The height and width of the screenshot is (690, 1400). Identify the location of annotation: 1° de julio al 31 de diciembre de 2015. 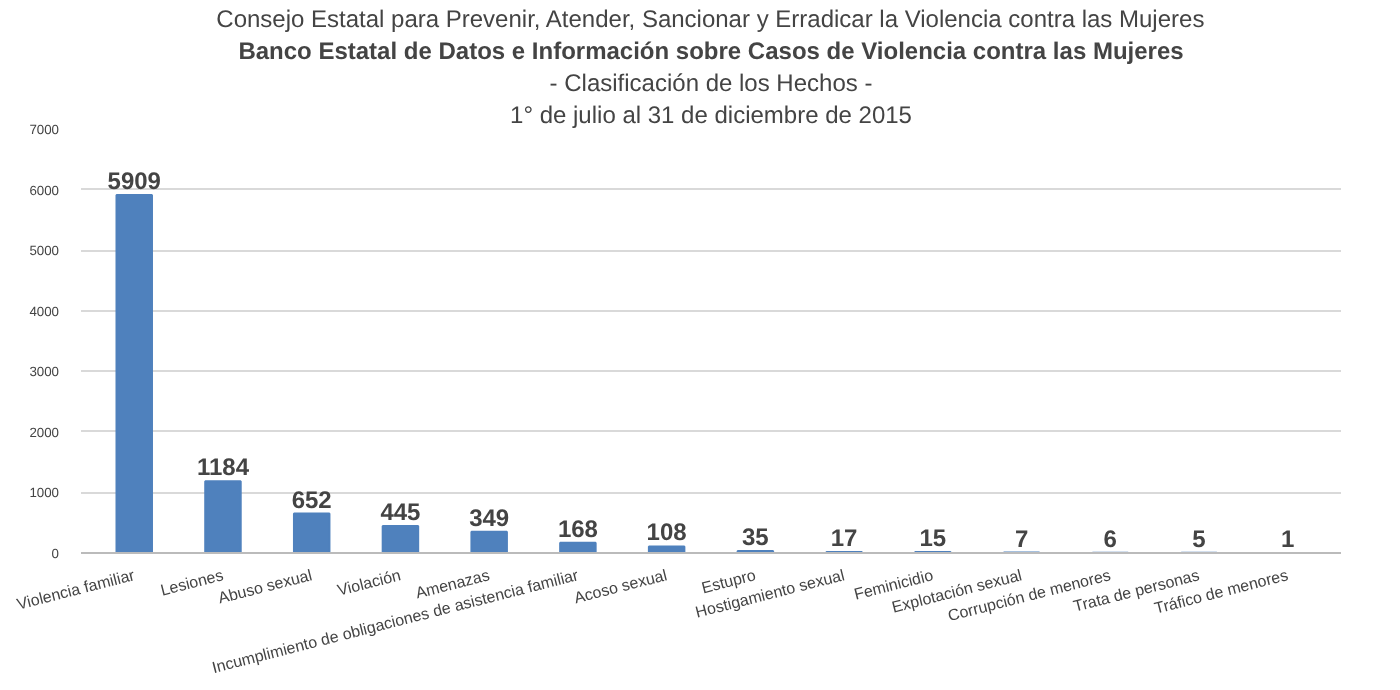
(711, 115).